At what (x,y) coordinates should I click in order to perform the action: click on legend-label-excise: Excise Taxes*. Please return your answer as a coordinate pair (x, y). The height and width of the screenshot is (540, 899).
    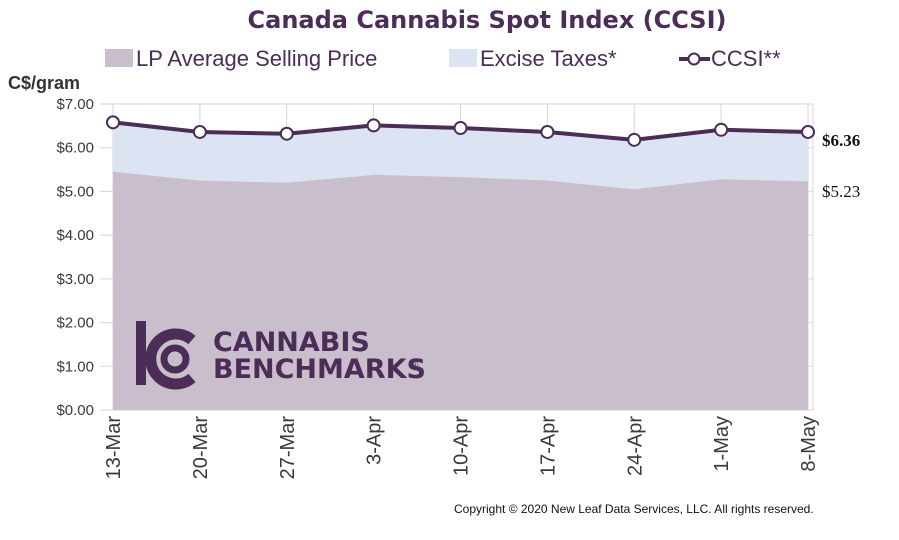
    Looking at the image, I should click on (548, 58).